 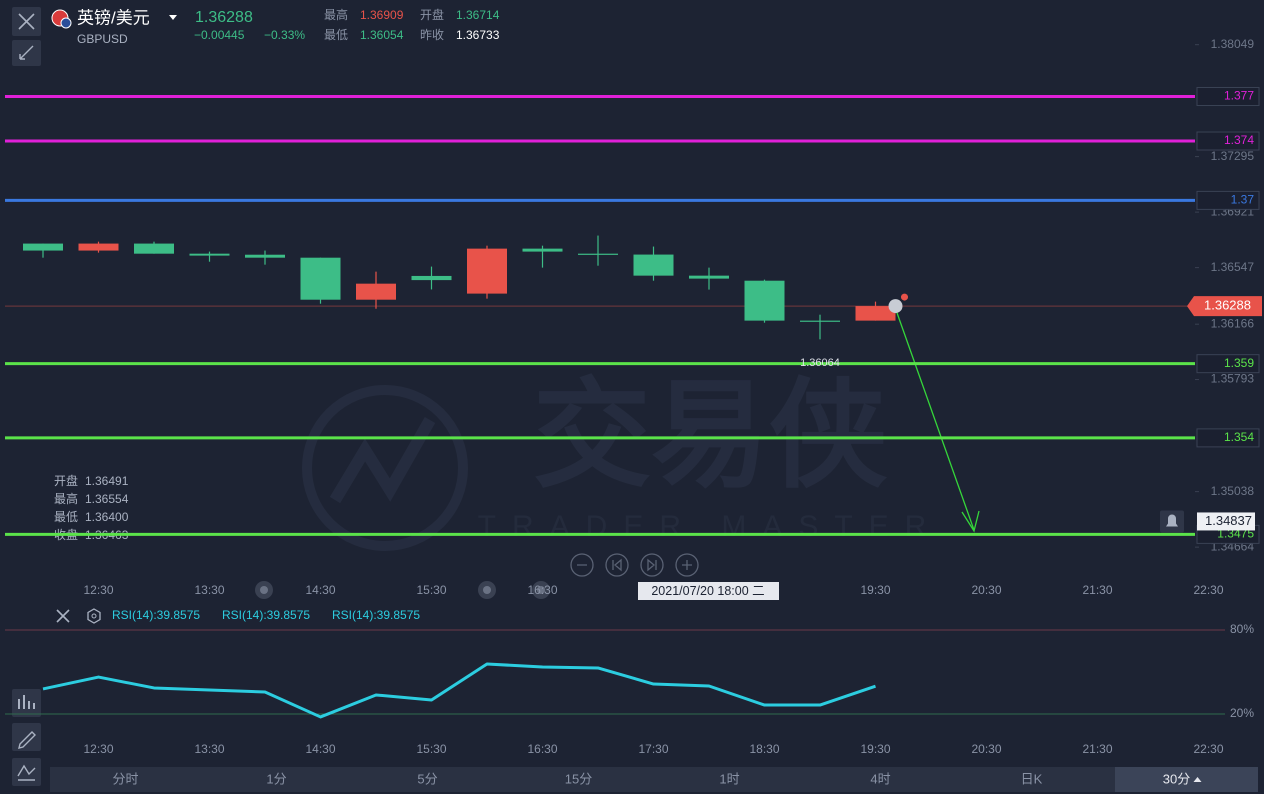 What do you see at coordinates (708, 591) in the screenshot?
I see `crosshair-tag` at bounding box center [708, 591].